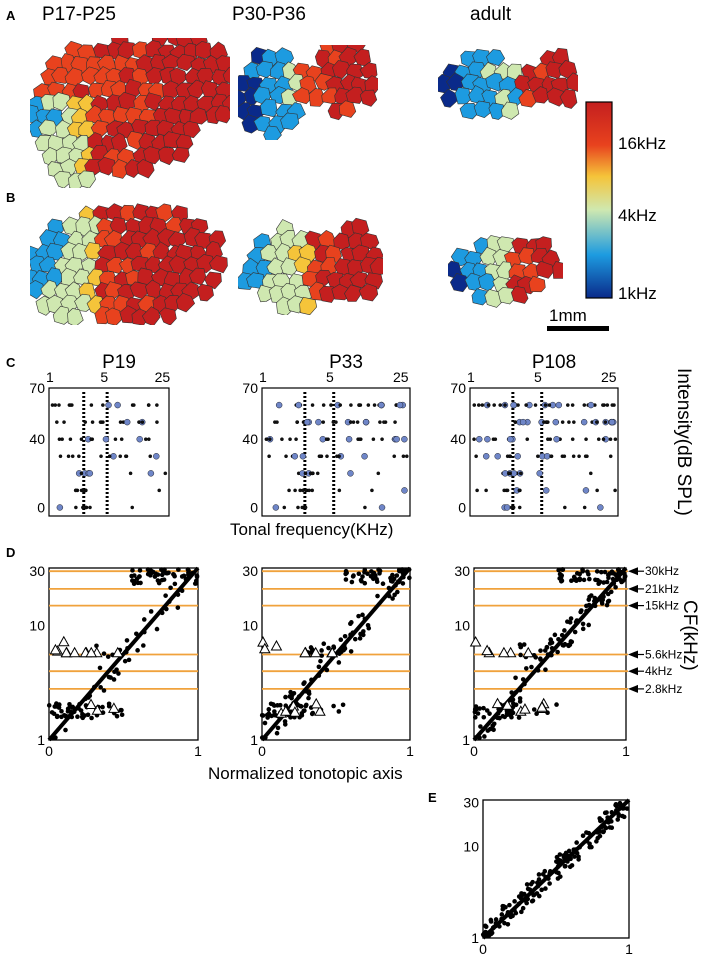 This screenshot has height=965, width=719. What do you see at coordinates (305, 773) in the screenshot?
I see `panel-d-xlabel: Normalized tonotopic axis` at bounding box center [305, 773].